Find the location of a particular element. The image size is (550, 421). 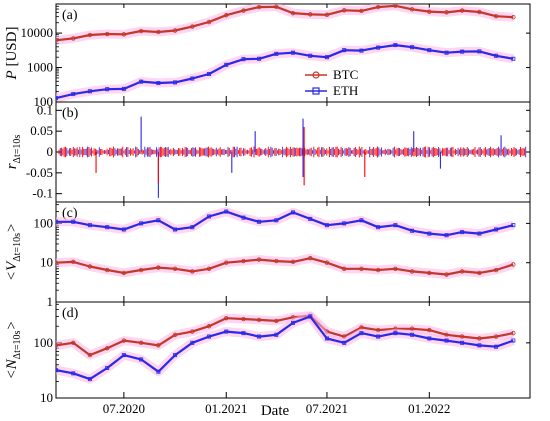

panel-tag: (c) is located at coordinates (70, 213).